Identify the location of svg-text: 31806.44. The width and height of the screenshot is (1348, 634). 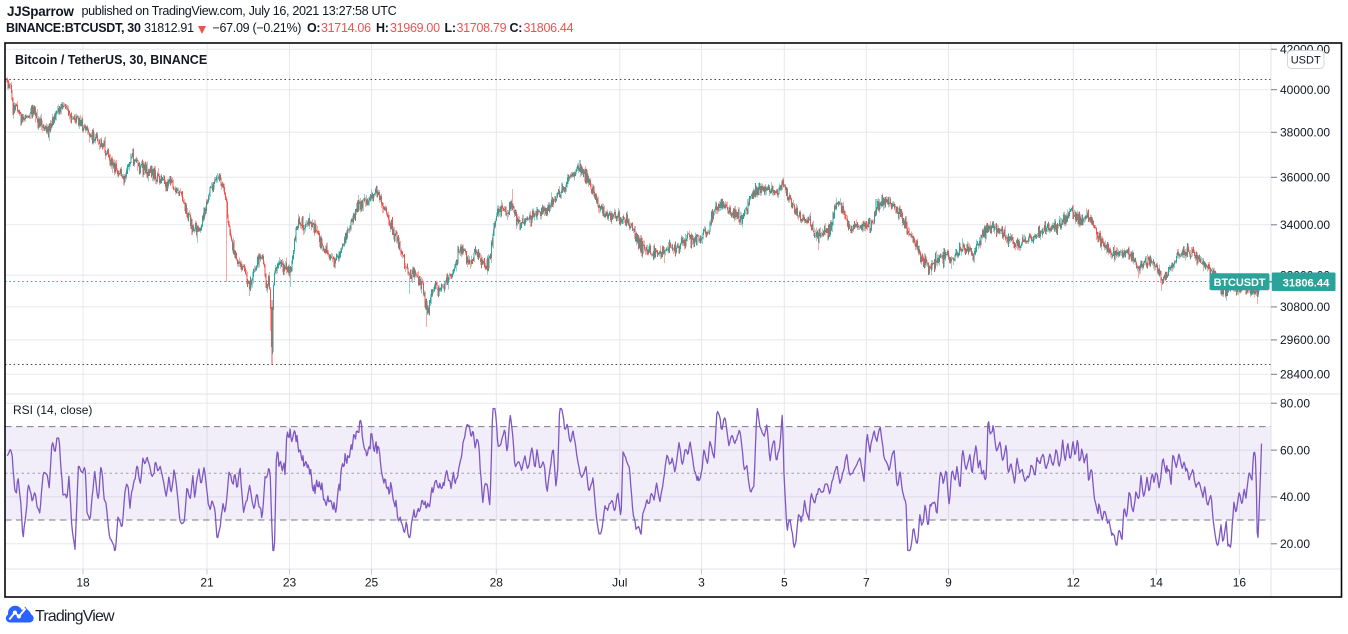
(1306, 283).